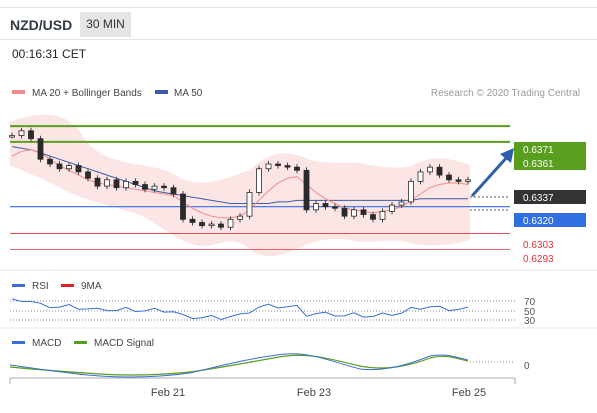 This screenshot has width=597, height=413. I want to click on price-label-0: 0.6371, so click(550, 149).